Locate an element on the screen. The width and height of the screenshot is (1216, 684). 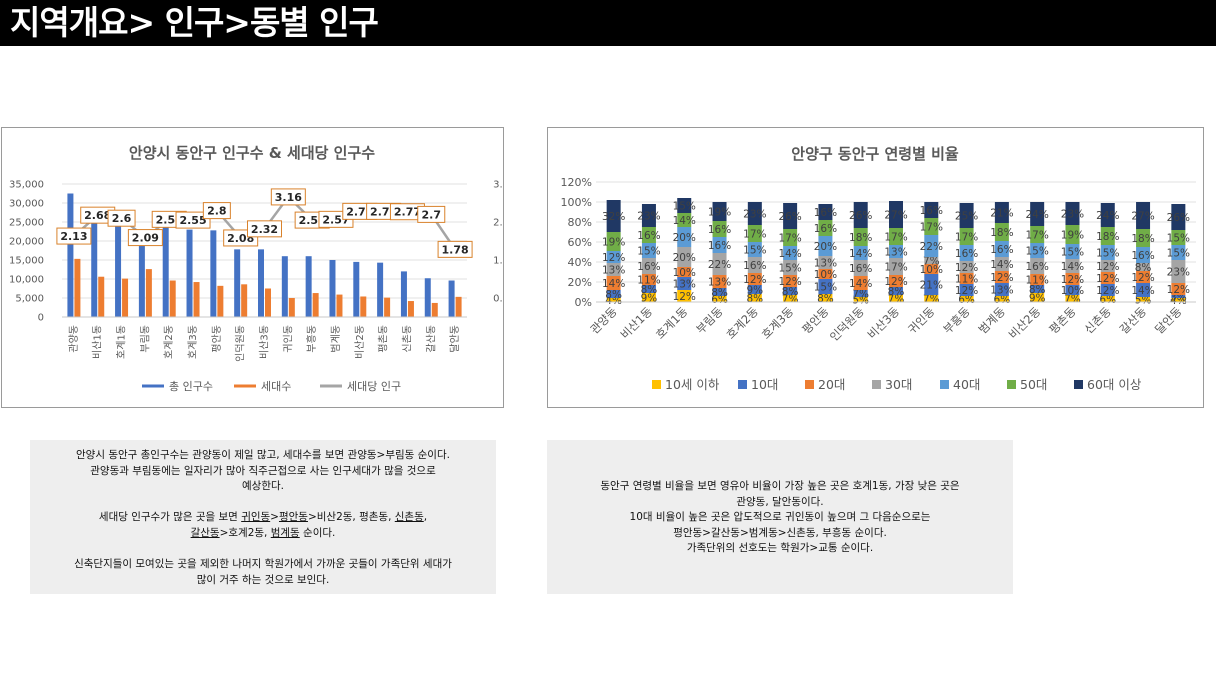
legend-label: 50대 is located at coordinates (1033, 384).